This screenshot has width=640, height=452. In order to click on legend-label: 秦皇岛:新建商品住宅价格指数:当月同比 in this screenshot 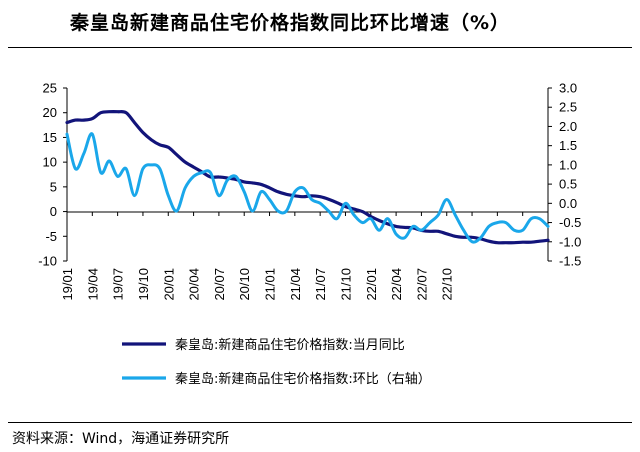, I will do `click(290, 345)`.